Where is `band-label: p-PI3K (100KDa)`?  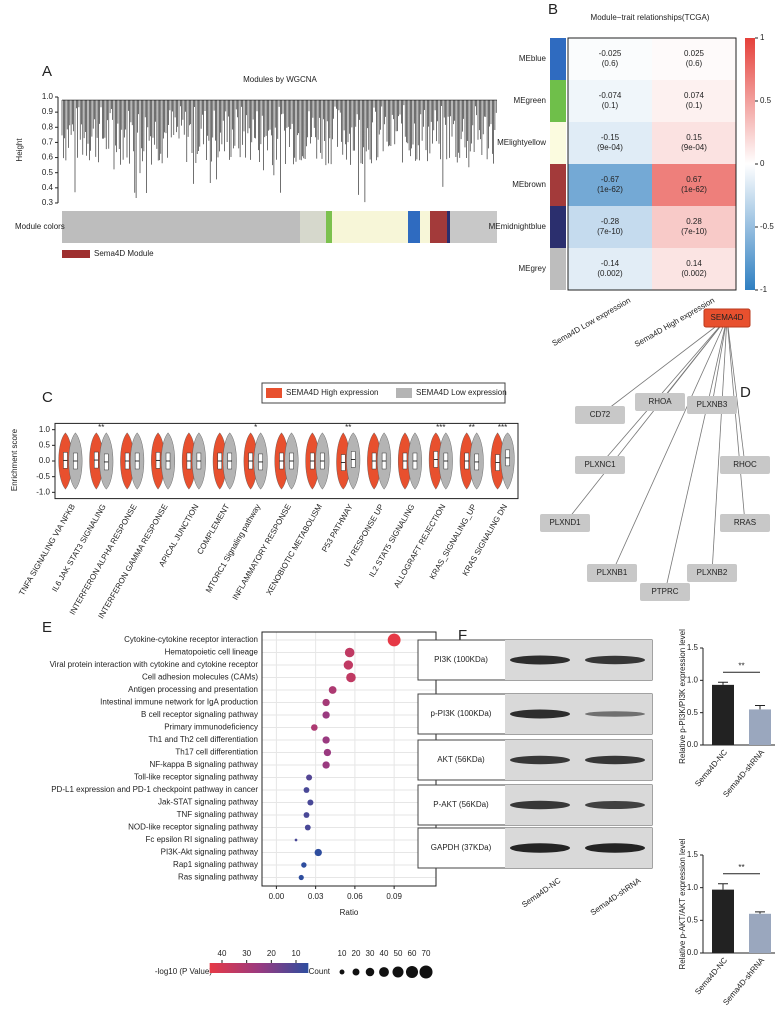
band-label: p-PI3K (100KDa) is located at coordinates (461, 713).